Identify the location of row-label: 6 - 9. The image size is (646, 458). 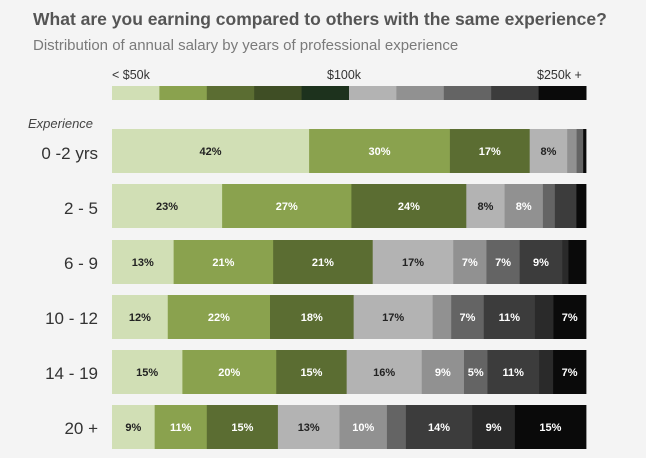
(80, 263).